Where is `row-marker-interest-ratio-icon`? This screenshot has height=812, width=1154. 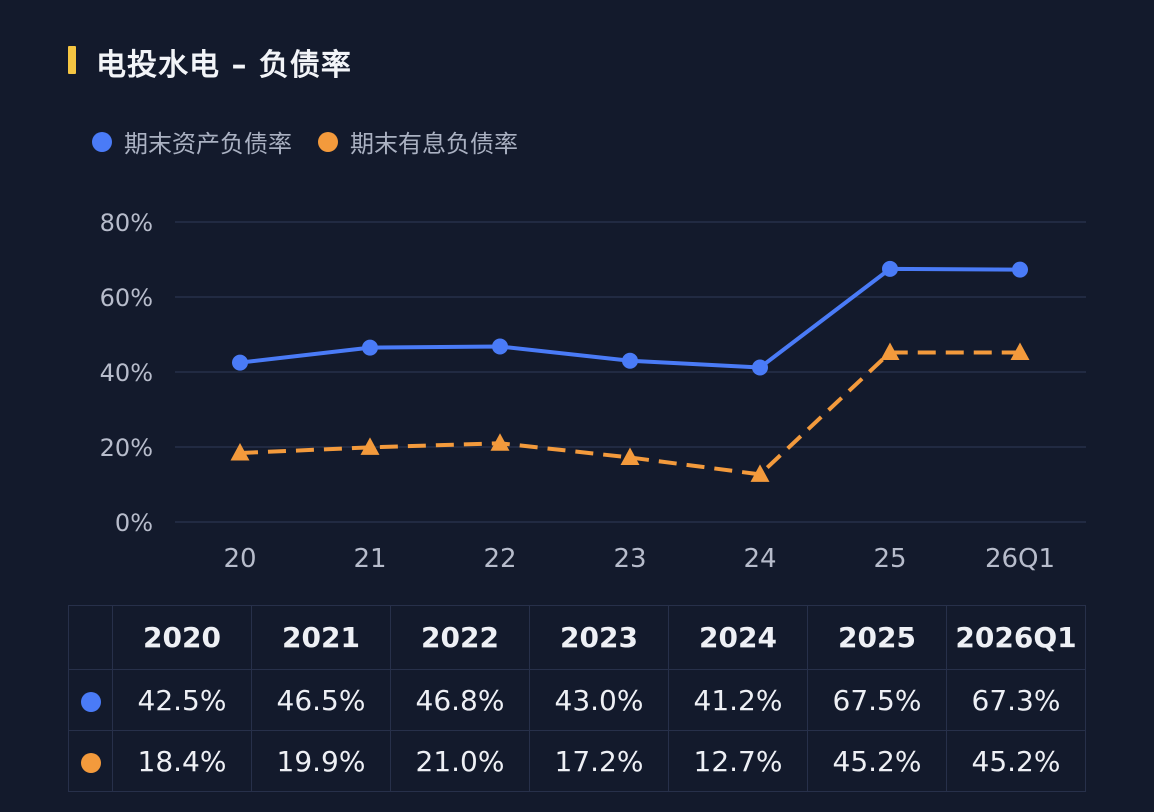 row-marker-interest-ratio-icon is located at coordinates (90, 762).